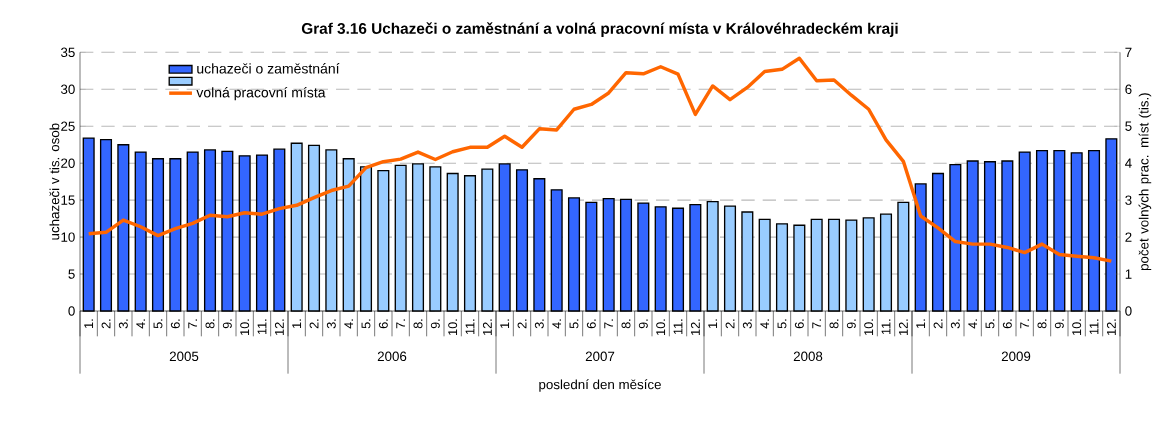 The height and width of the screenshot is (421, 1176). Describe the element at coordinates (68, 126) in the screenshot. I see `y-tick-label: 25` at that location.